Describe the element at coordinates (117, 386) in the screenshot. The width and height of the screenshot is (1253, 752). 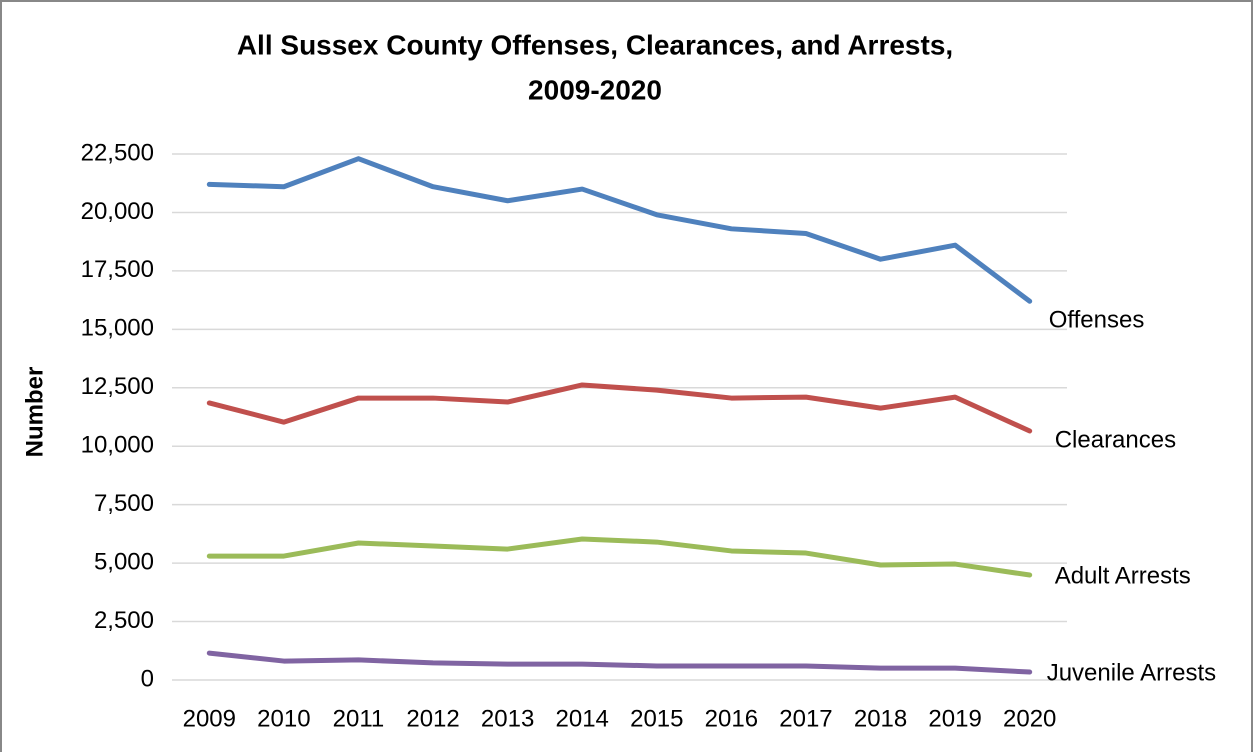
I see `y-tick-label: 12,500` at that location.